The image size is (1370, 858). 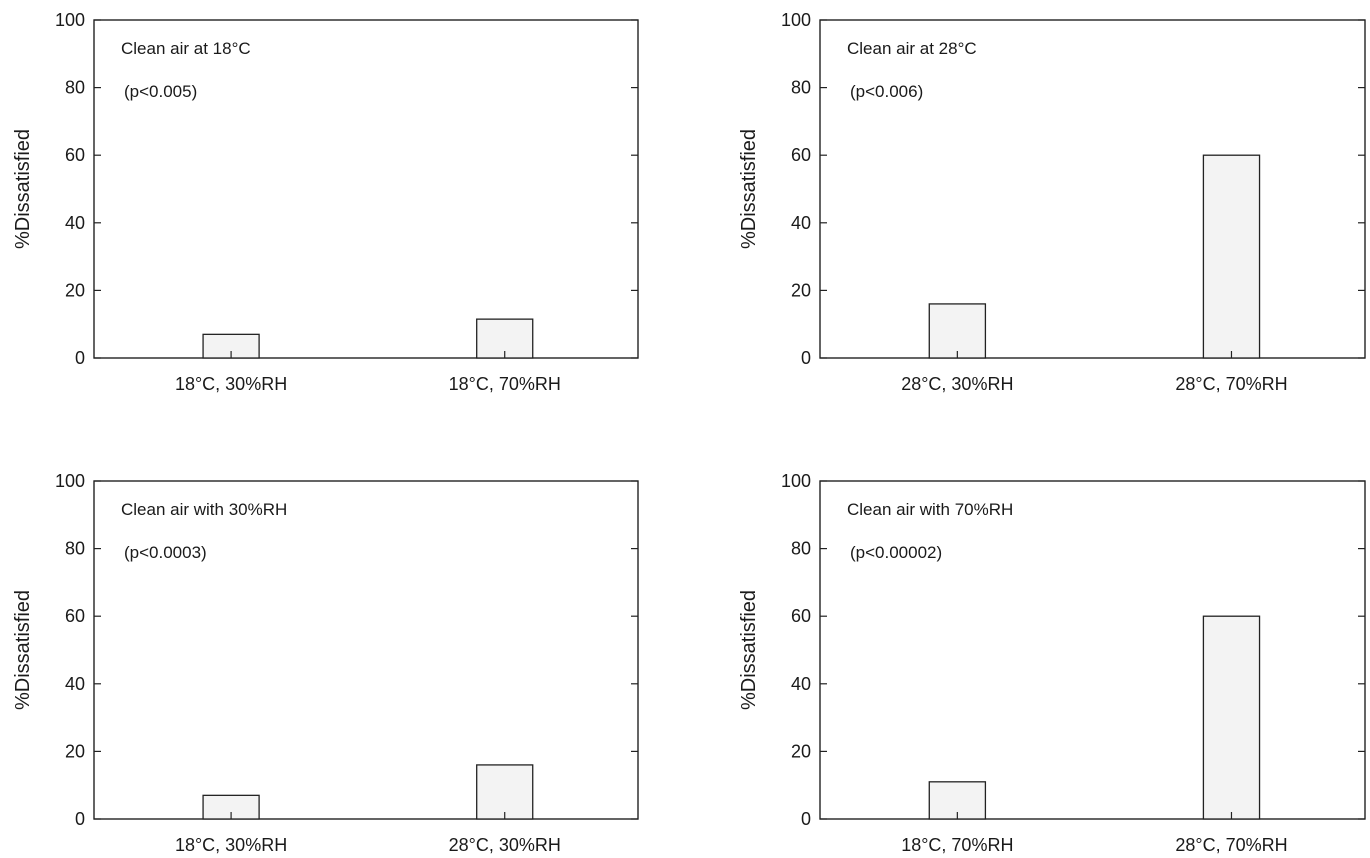 I want to click on panel-annotation: Clean air with 30%RH, so click(x=204, y=509).